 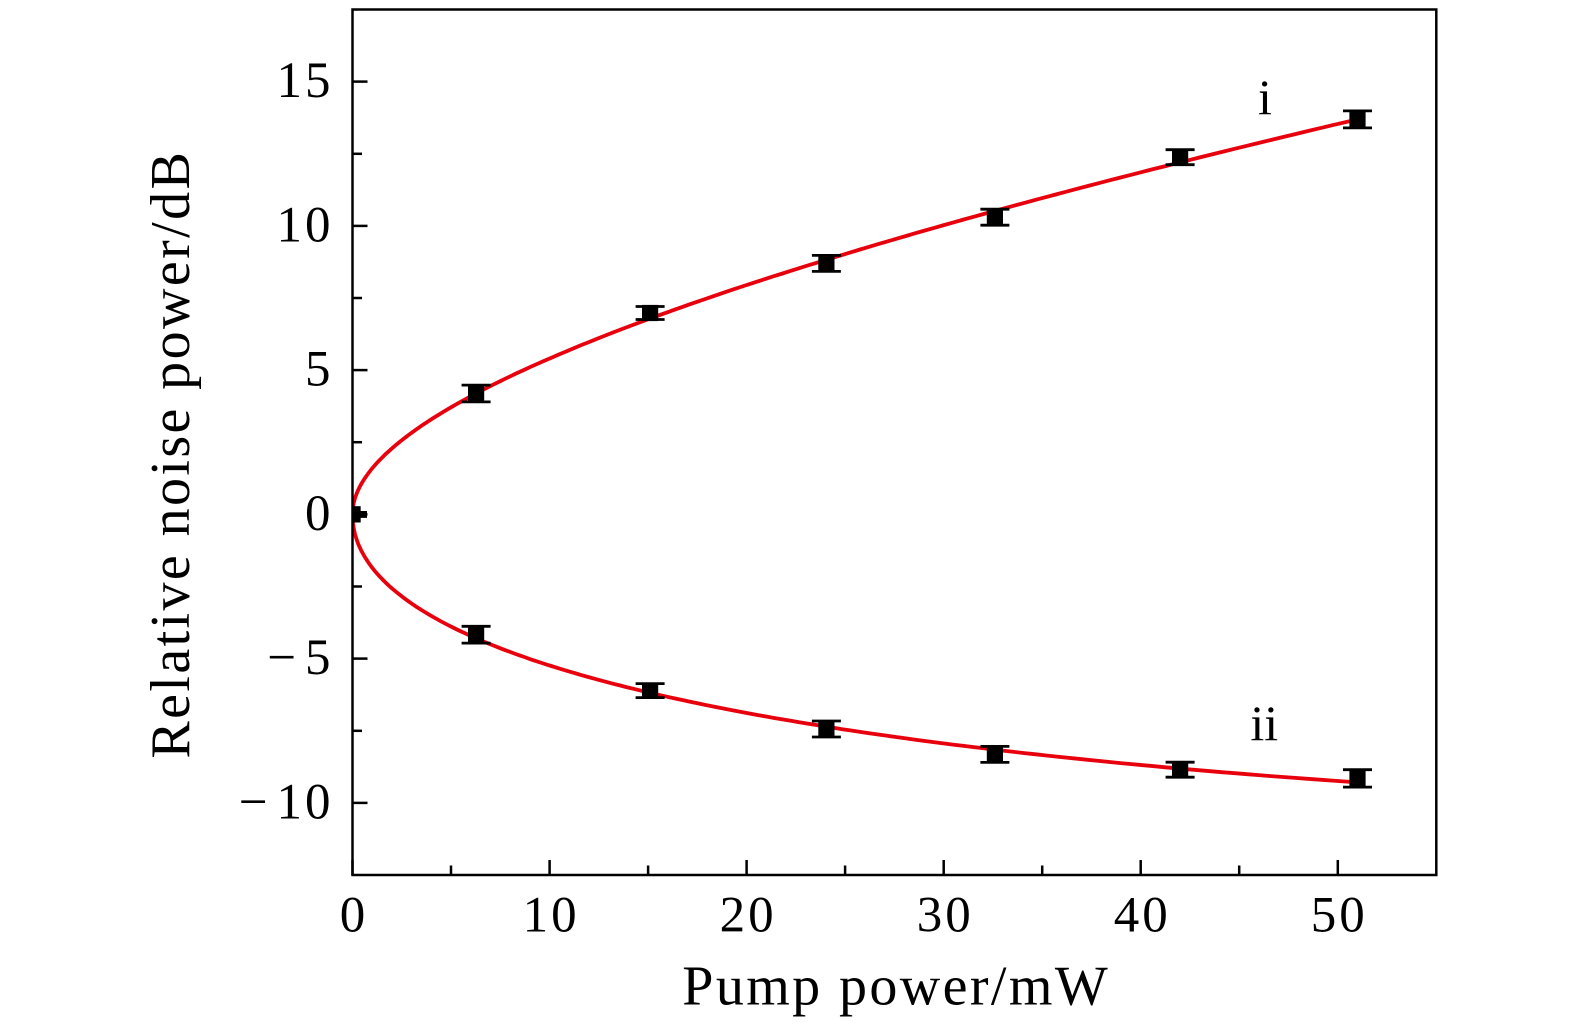 I want to click on svg-text: Pump power/mW, so click(x=896, y=986).